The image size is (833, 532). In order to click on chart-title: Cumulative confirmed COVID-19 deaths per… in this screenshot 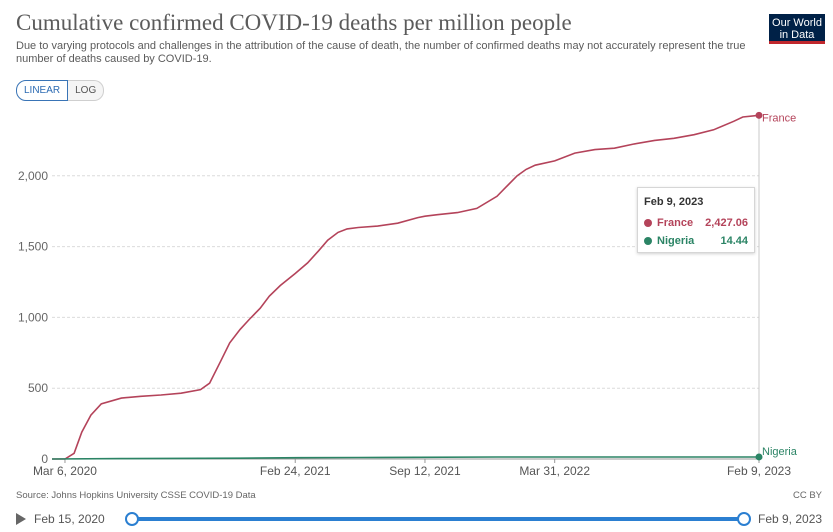, I will do `click(294, 22)`.